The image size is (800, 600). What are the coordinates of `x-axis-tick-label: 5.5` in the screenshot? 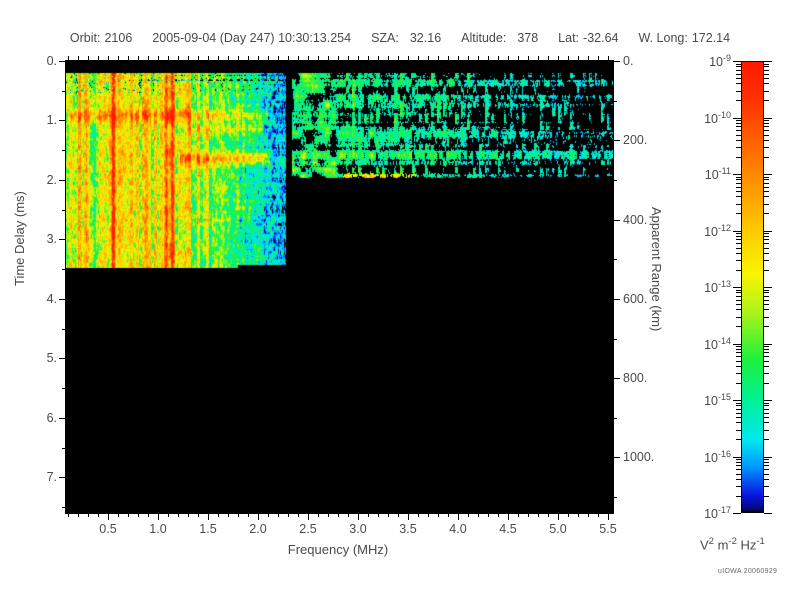 It's located at (608, 529).